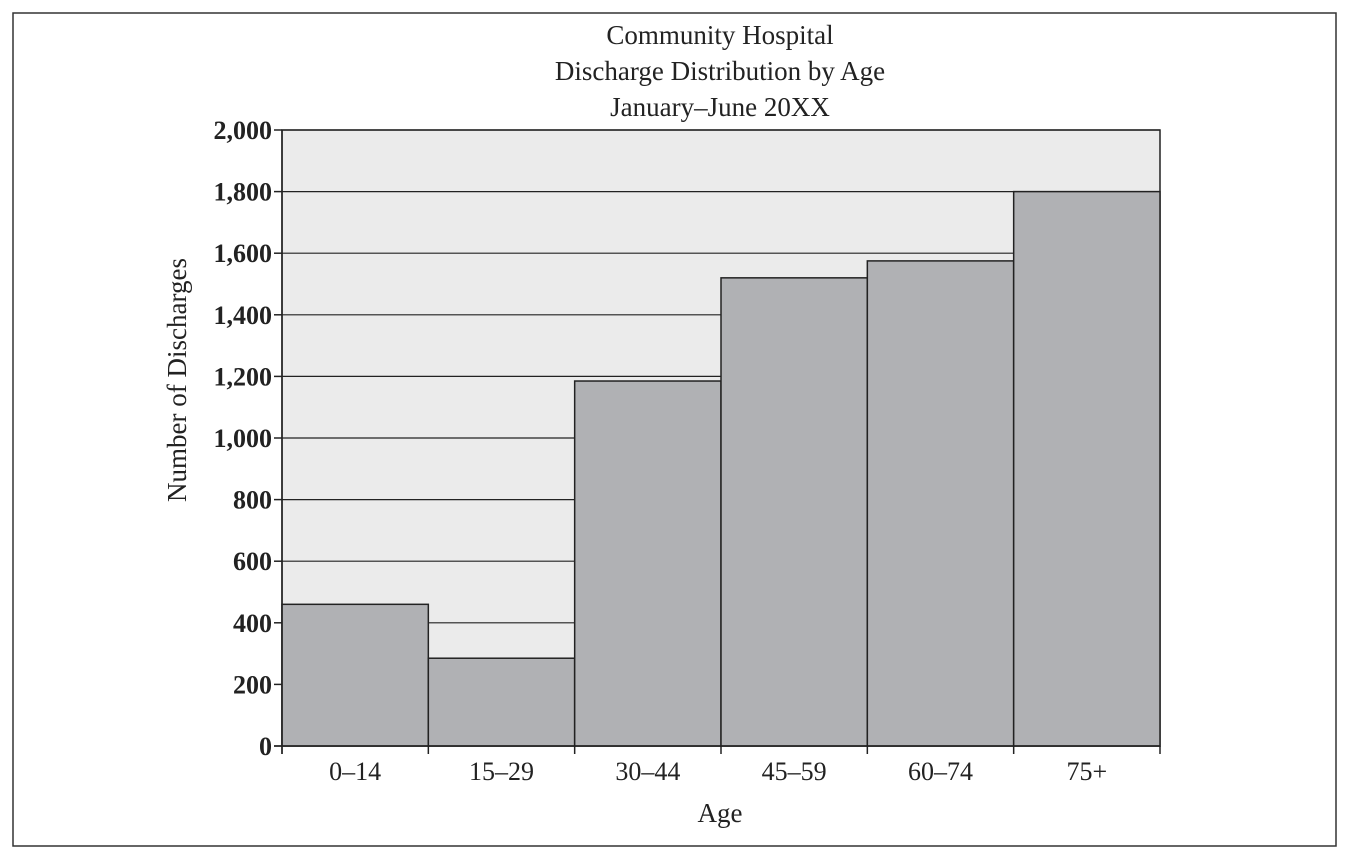  Describe the element at coordinates (243, 192) in the screenshot. I see `y-tick-label: 1,800` at that location.